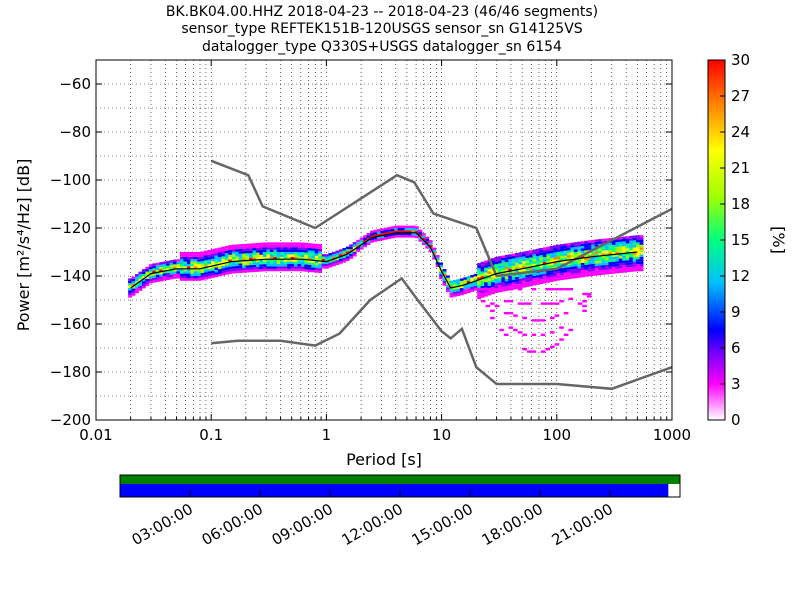  Describe the element at coordinates (75, 132) in the screenshot. I see `y-tick-label: −80` at that location.